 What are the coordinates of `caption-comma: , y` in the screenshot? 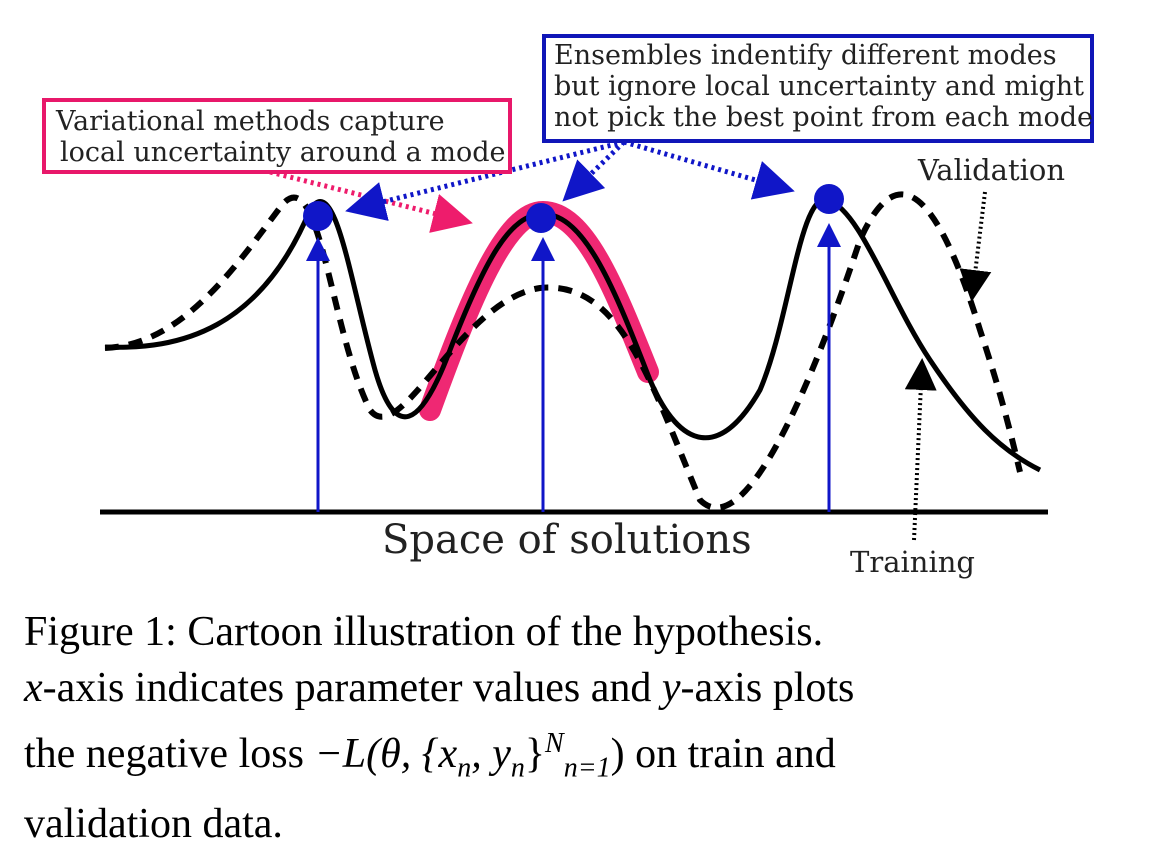 It's located at (491, 754).